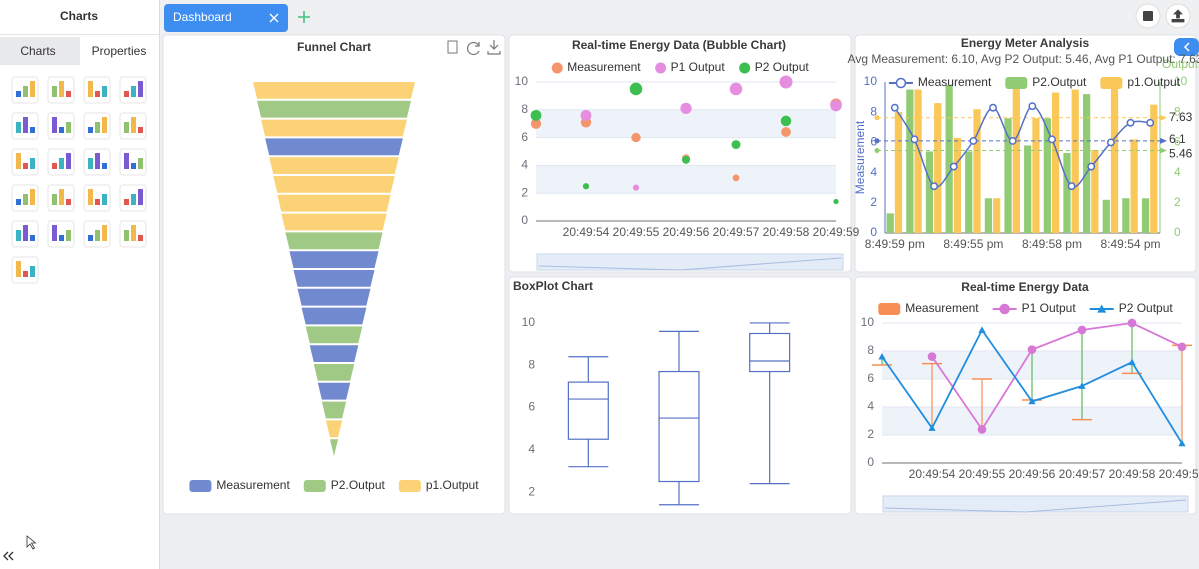 Image resolution: width=1199 pixels, height=569 pixels. I want to click on zoom-slider-shape, so click(1035, 506).